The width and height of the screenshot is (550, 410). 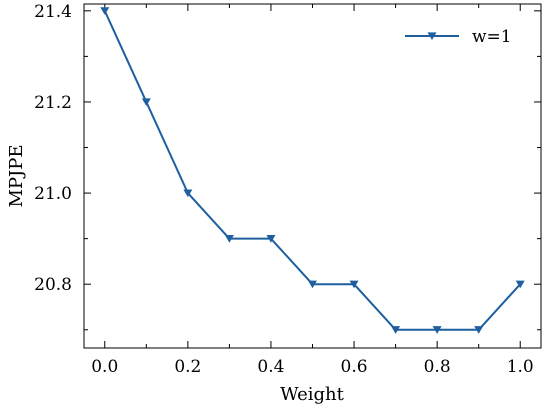 I want to click on x-tick-label: 0.6, so click(x=354, y=367).